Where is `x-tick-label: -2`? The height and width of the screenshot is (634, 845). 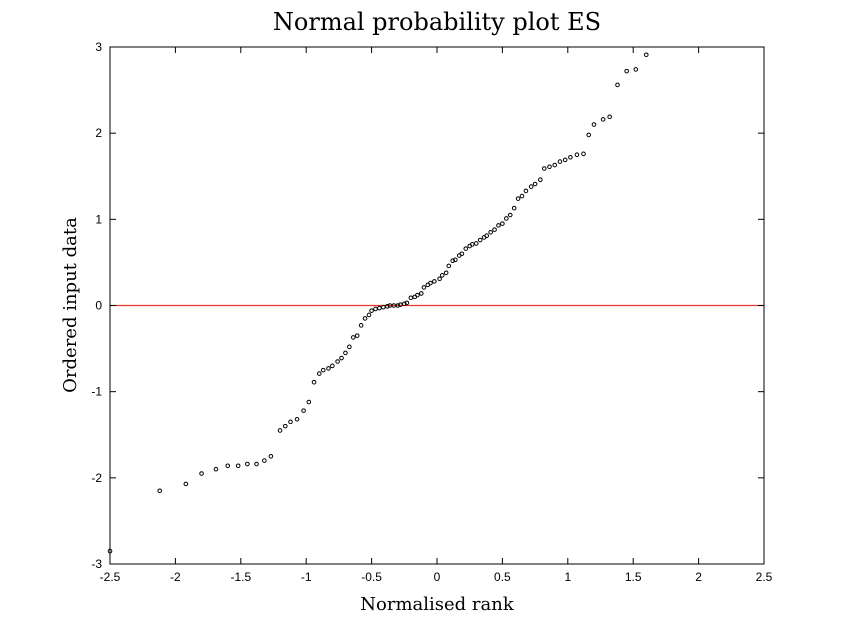 x-tick-label: -2 is located at coordinates (175, 577).